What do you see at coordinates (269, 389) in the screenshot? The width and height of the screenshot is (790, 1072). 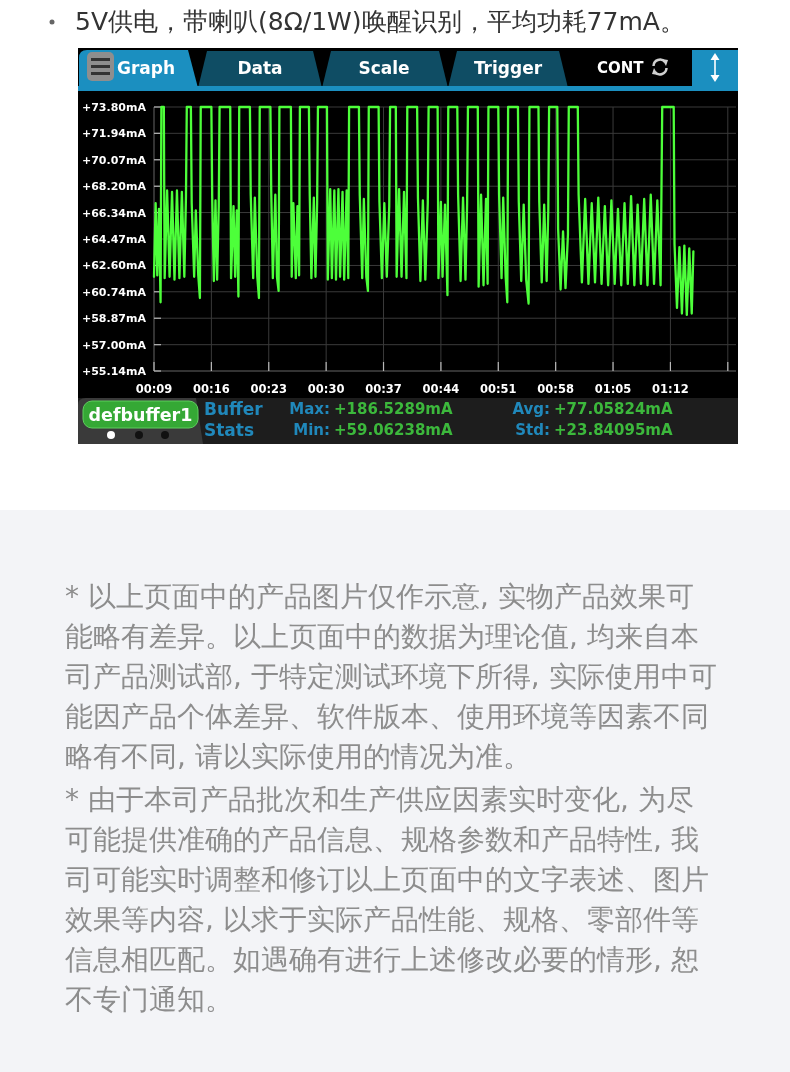 I see `x-tick-label: 00:23` at bounding box center [269, 389].